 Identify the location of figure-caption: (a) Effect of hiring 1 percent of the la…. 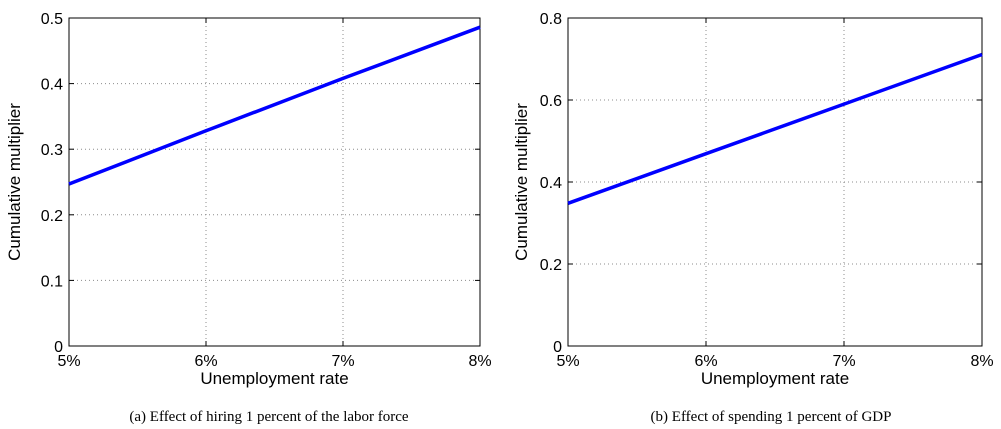
(269, 417).